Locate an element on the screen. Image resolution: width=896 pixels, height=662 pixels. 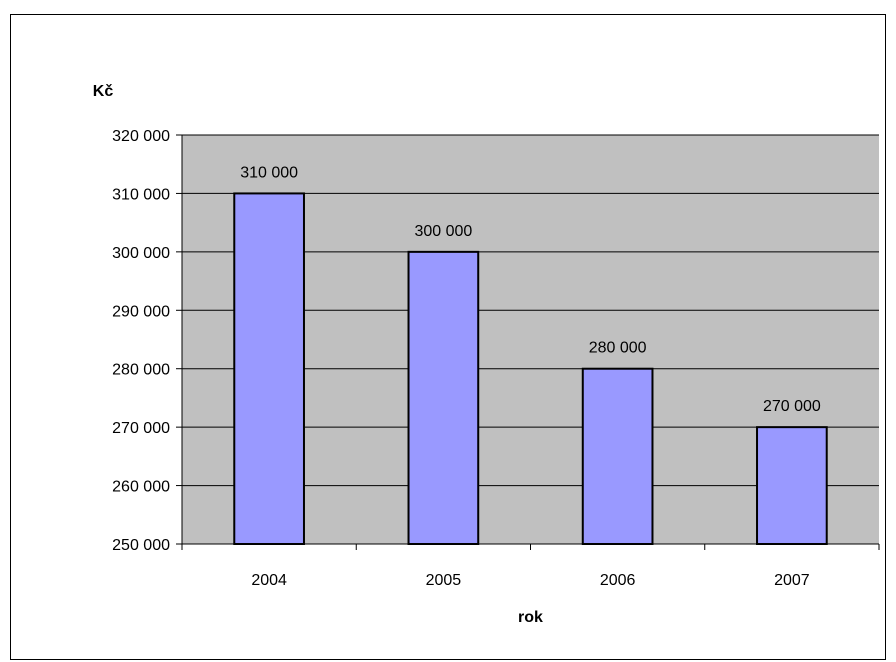
y-tick-label: 310 000 is located at coordinates (141, 194).